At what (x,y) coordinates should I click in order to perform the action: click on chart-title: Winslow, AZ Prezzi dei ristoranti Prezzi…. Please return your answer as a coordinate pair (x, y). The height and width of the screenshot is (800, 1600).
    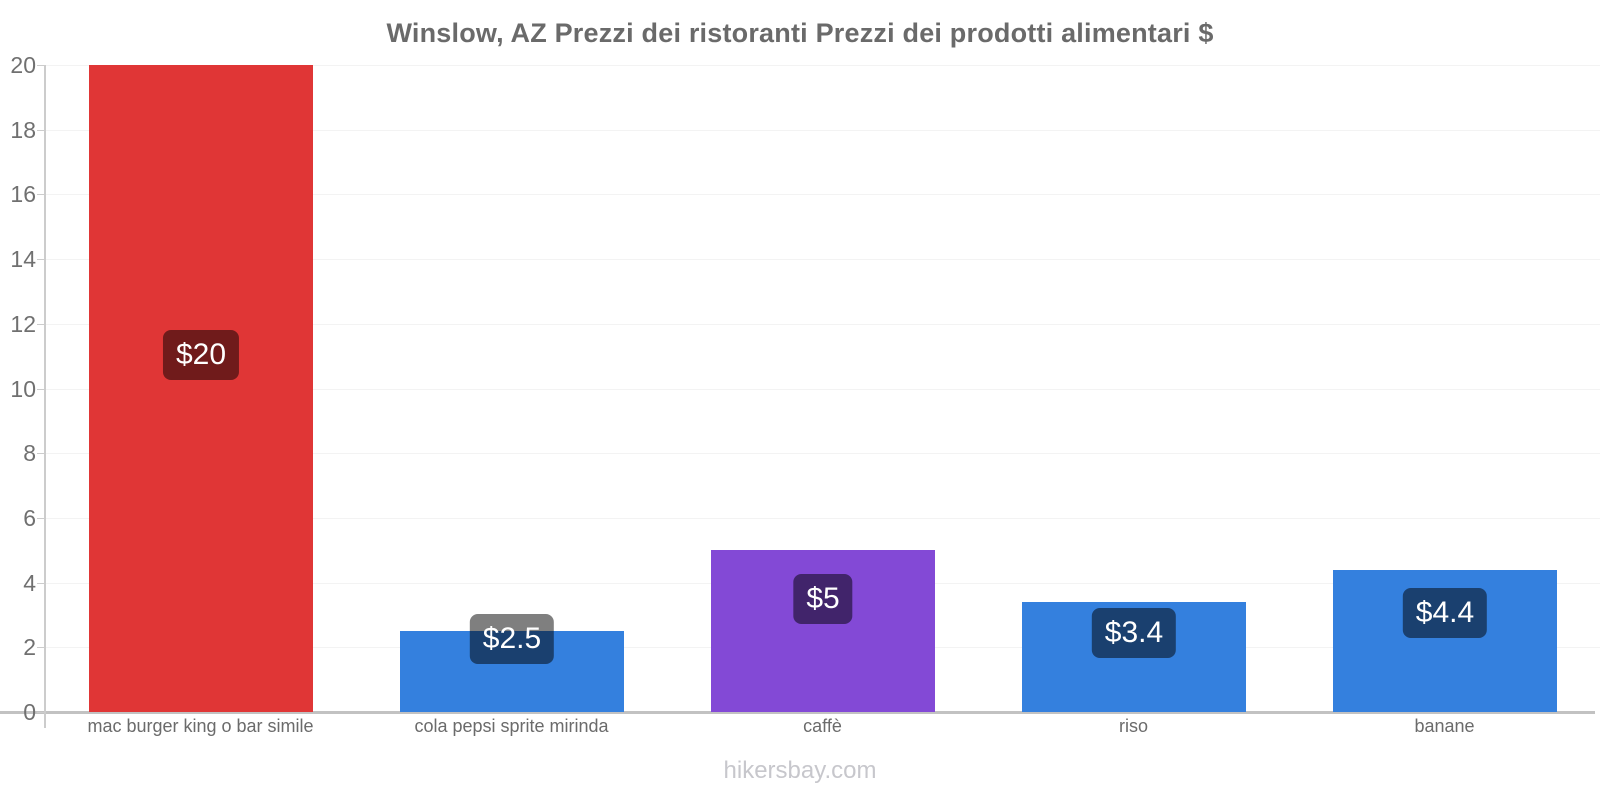
    Looking at the image, I should click on (800, 33).